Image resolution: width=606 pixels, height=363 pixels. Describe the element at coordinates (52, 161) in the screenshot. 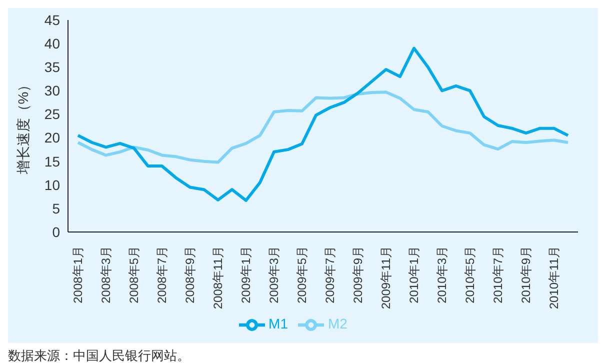

I see `y-tick-label: 15` at that location.